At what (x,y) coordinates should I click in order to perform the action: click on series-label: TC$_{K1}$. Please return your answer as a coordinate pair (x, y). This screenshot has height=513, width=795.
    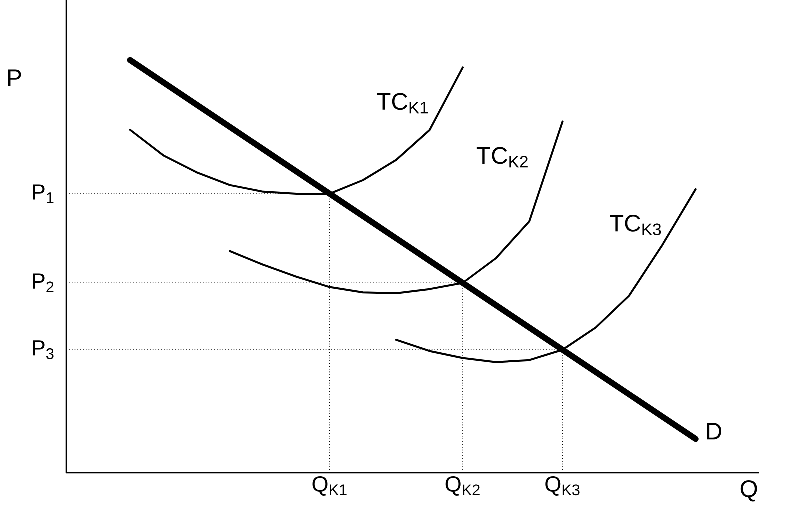
    Looking at the image, I should click on (402, 103).